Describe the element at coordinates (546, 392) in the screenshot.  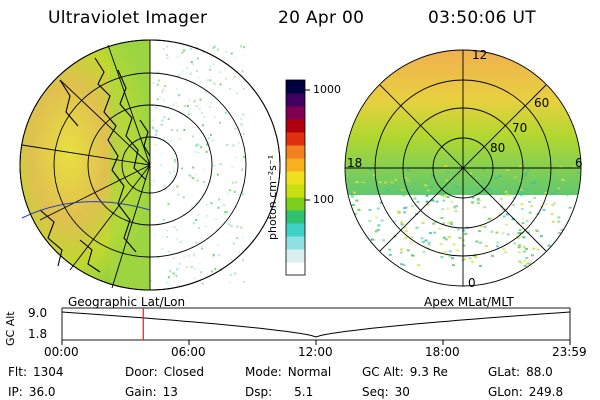
I see `glon-value: 249.8` at that location.